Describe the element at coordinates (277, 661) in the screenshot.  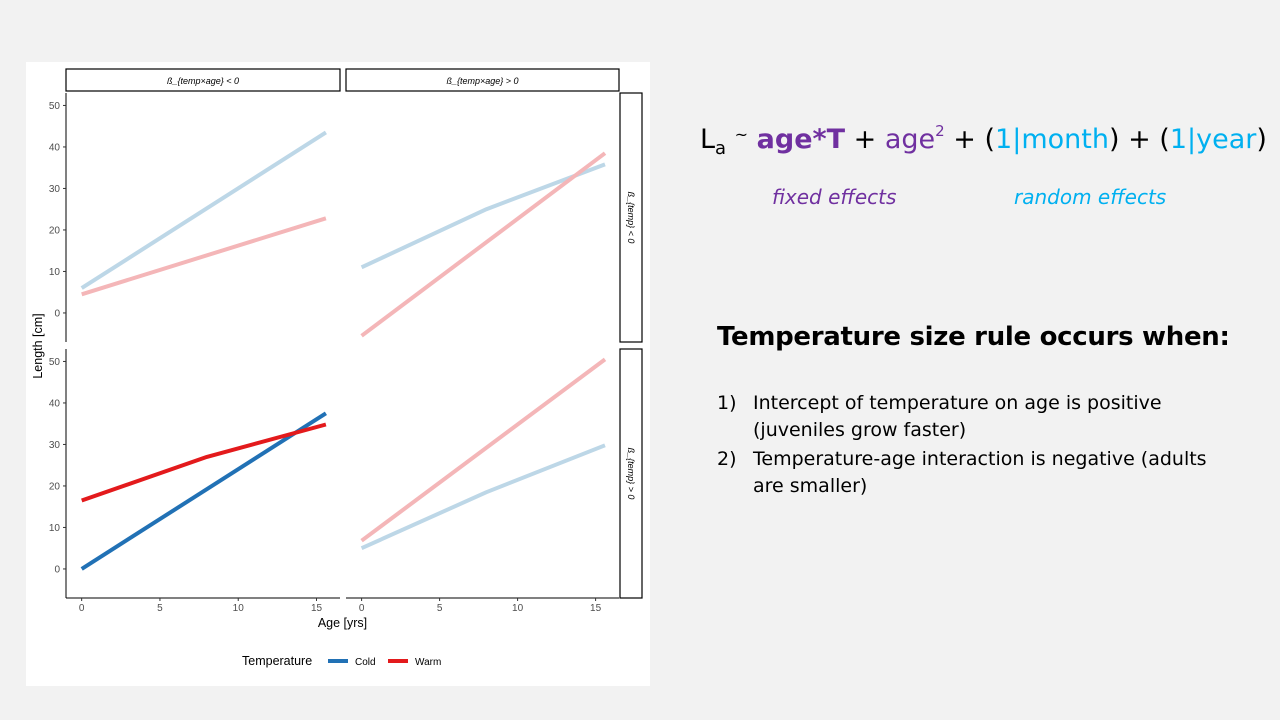
I see `legend-title: Temperature` at that location.